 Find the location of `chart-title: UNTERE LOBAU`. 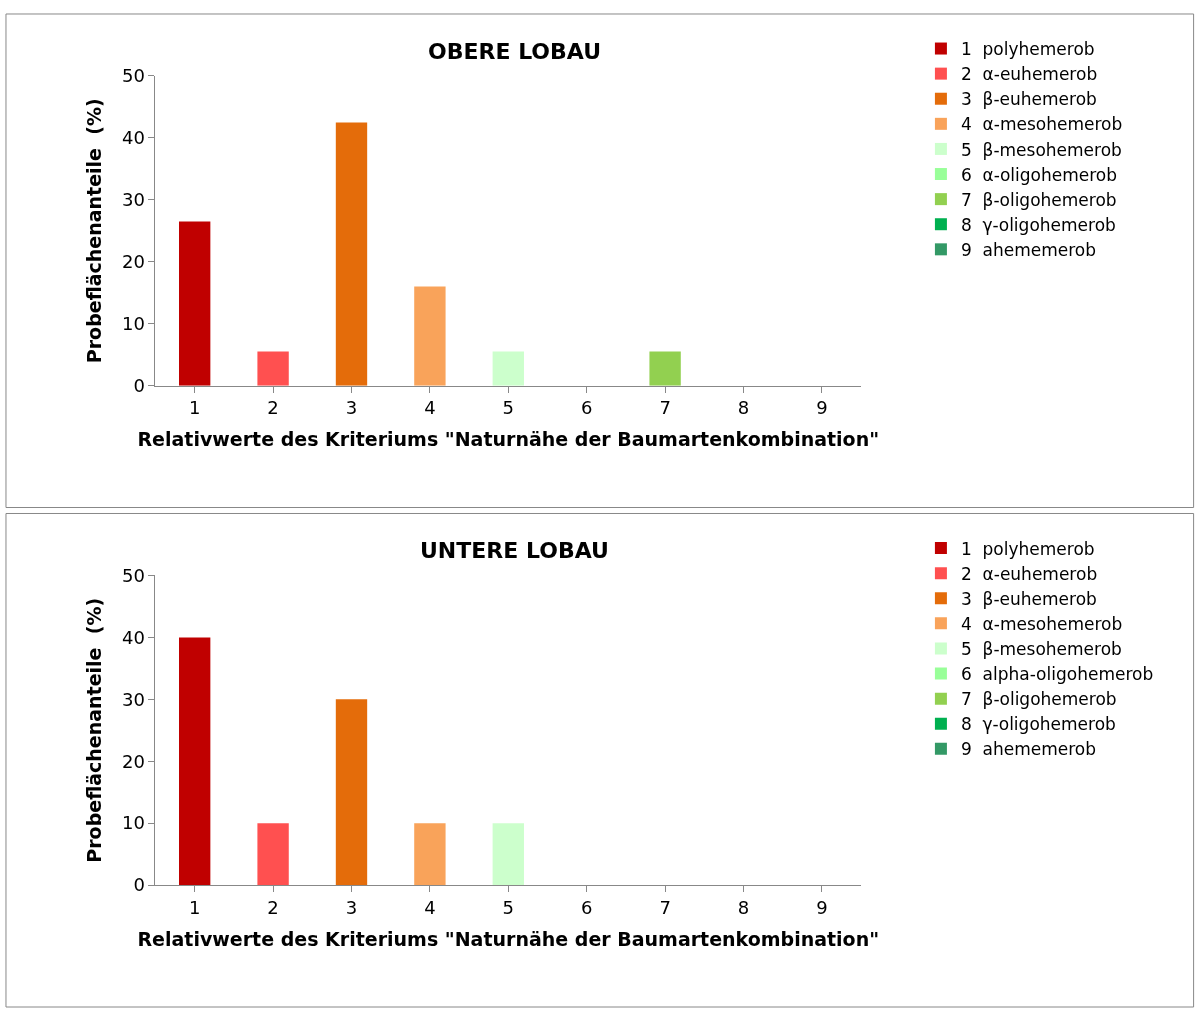

chart-title: UNTERE LOBAU is located at coordinates (514, 550).